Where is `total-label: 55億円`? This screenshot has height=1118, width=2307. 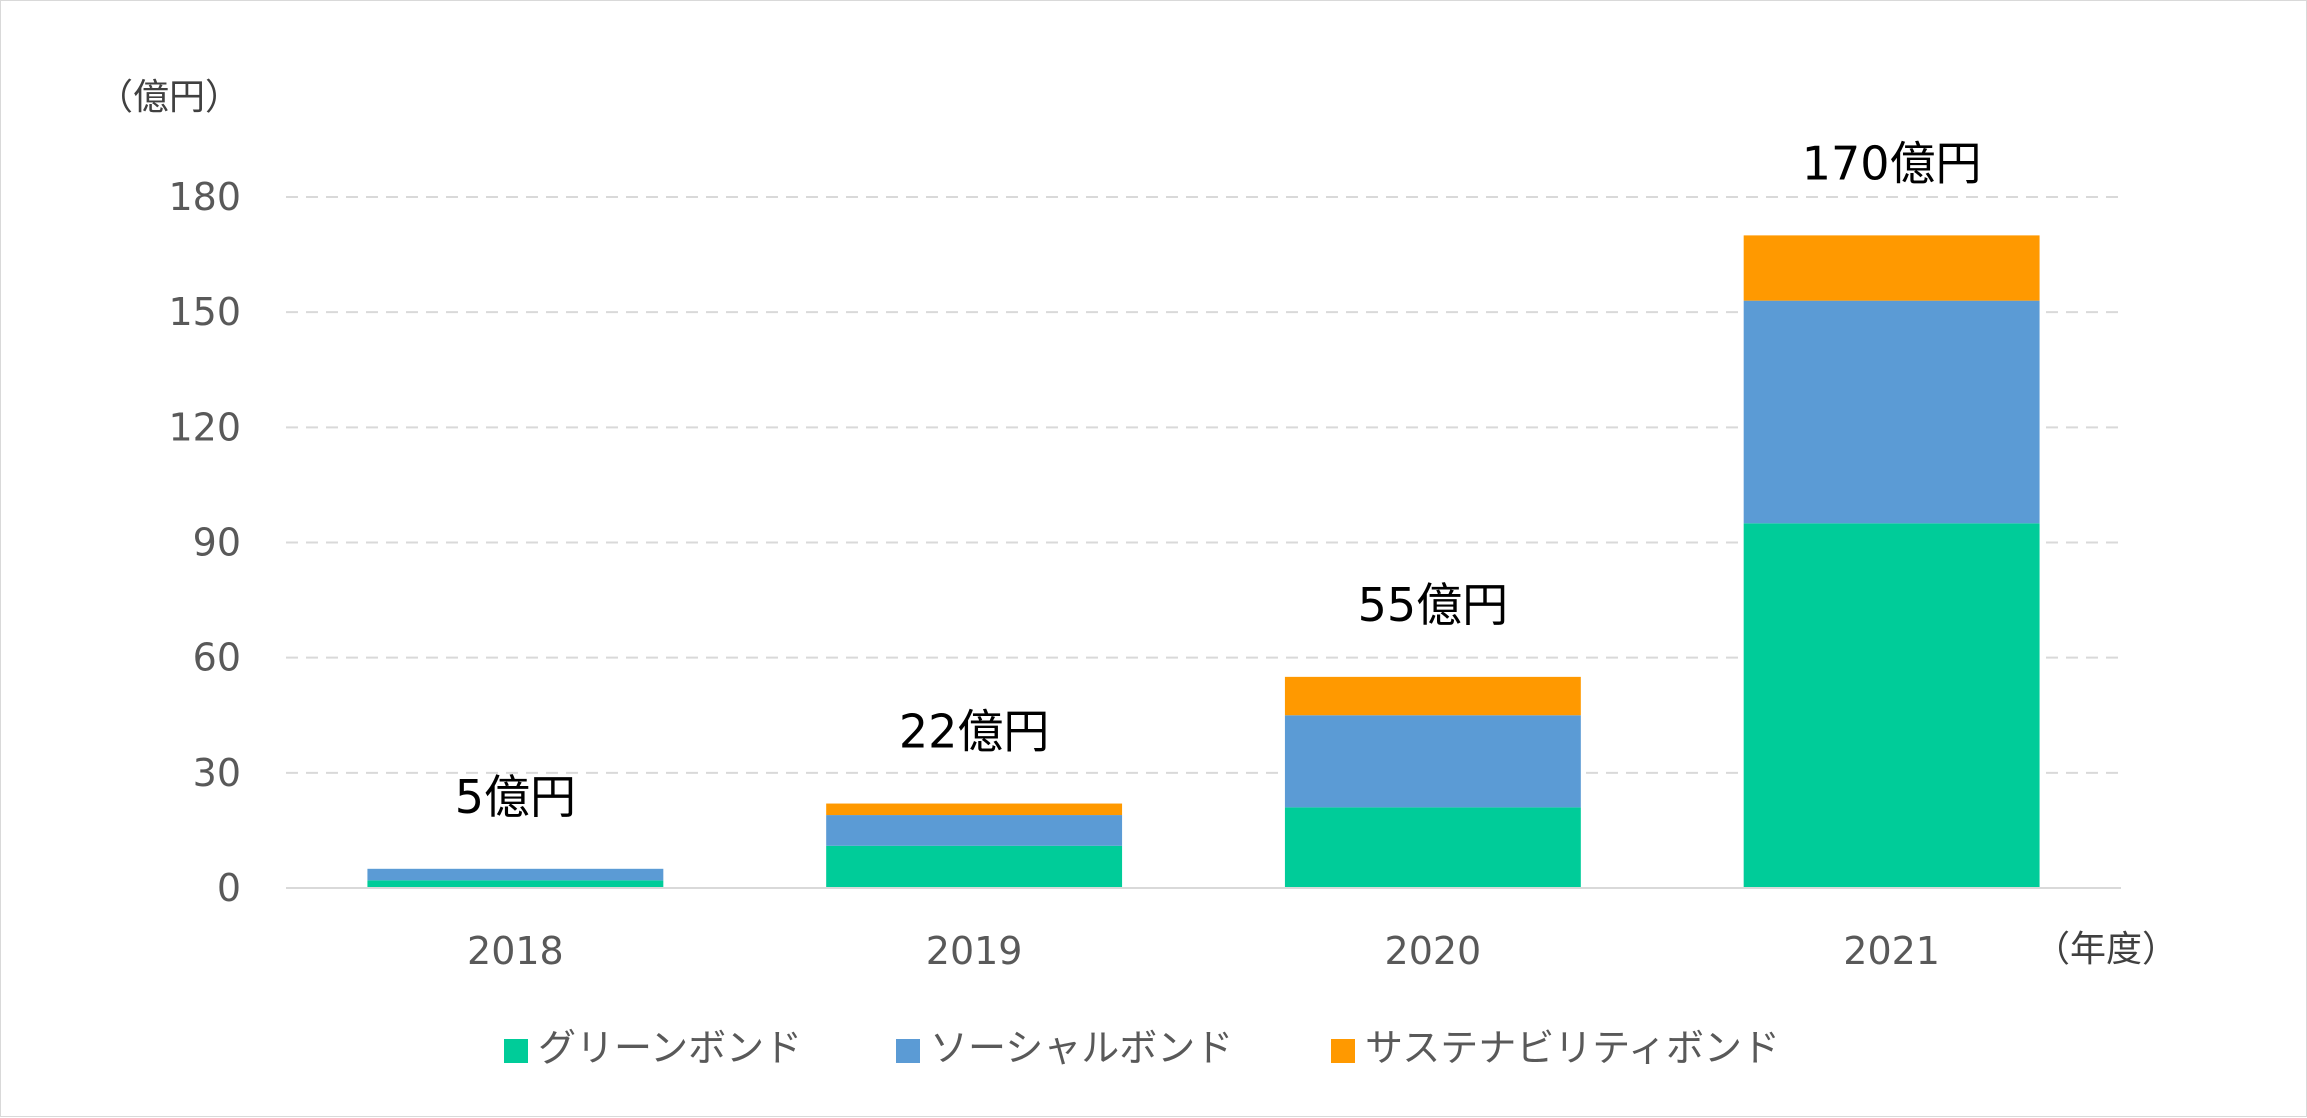
total-label: 55億円 is located at coordinates (1433, 605).